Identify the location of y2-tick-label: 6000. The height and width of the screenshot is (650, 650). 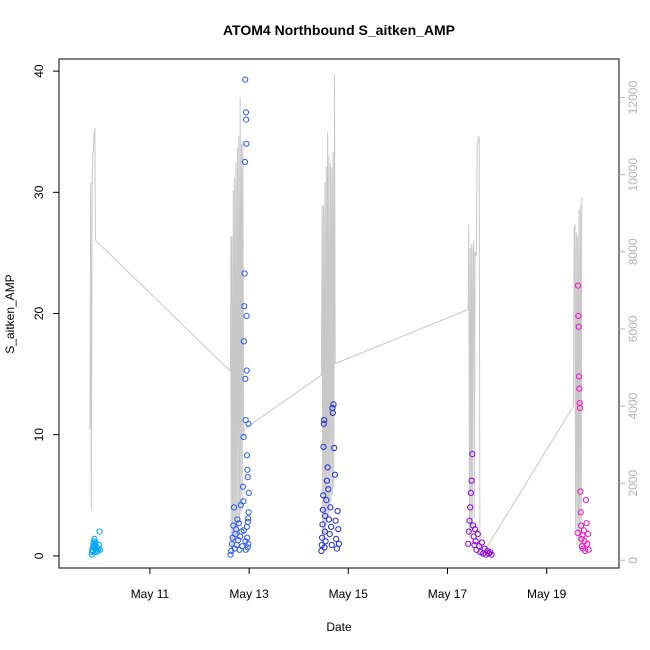
(633, 328).